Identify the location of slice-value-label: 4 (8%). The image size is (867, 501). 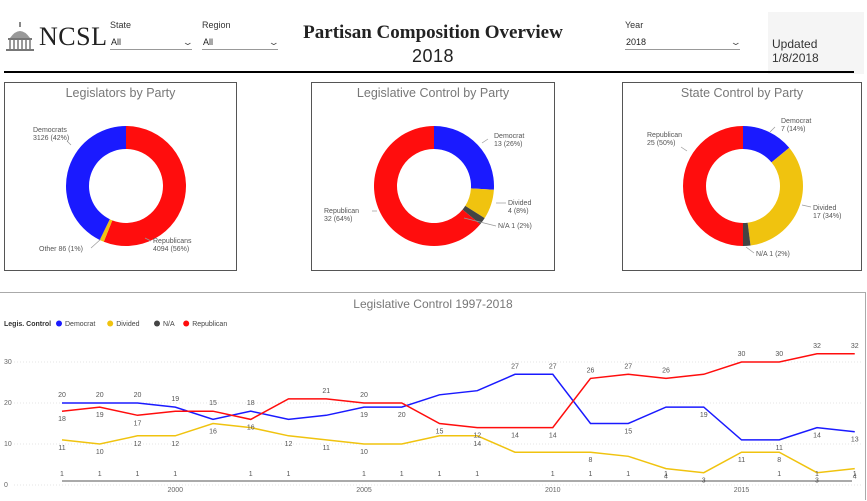
(518, 211).